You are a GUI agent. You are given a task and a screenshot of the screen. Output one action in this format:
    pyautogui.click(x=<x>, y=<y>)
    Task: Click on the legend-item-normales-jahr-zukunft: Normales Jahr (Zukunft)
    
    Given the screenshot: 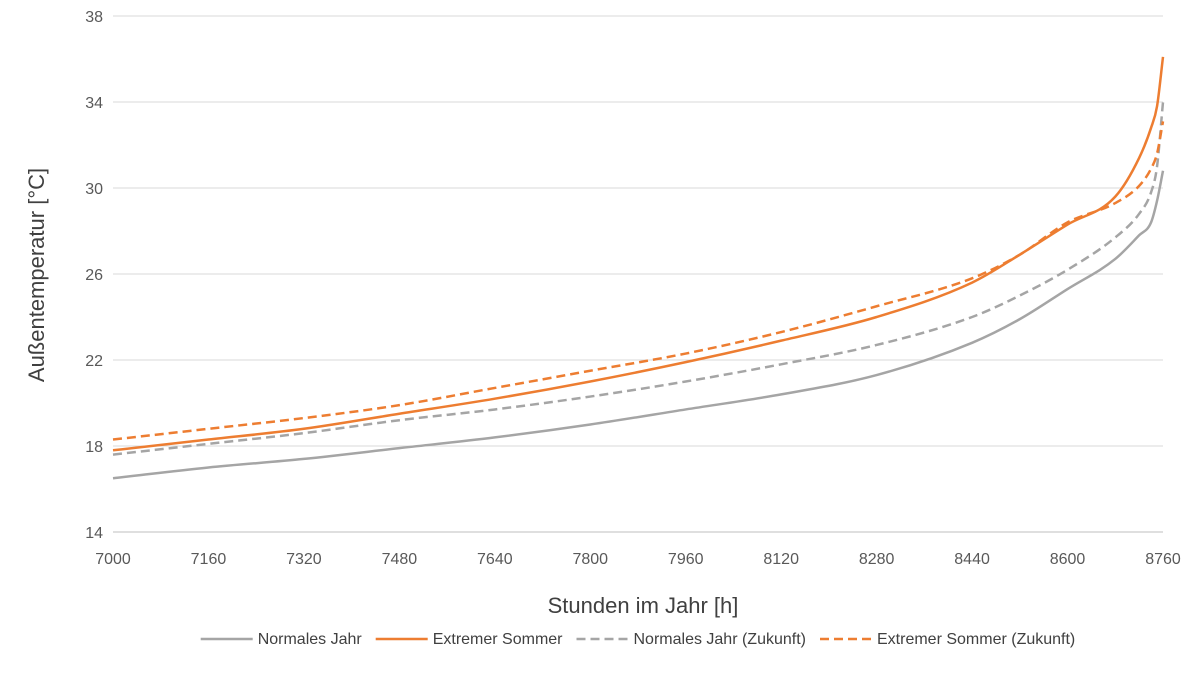 What is the action you would take?
    pyautogui.click(x=691, y=639)
    